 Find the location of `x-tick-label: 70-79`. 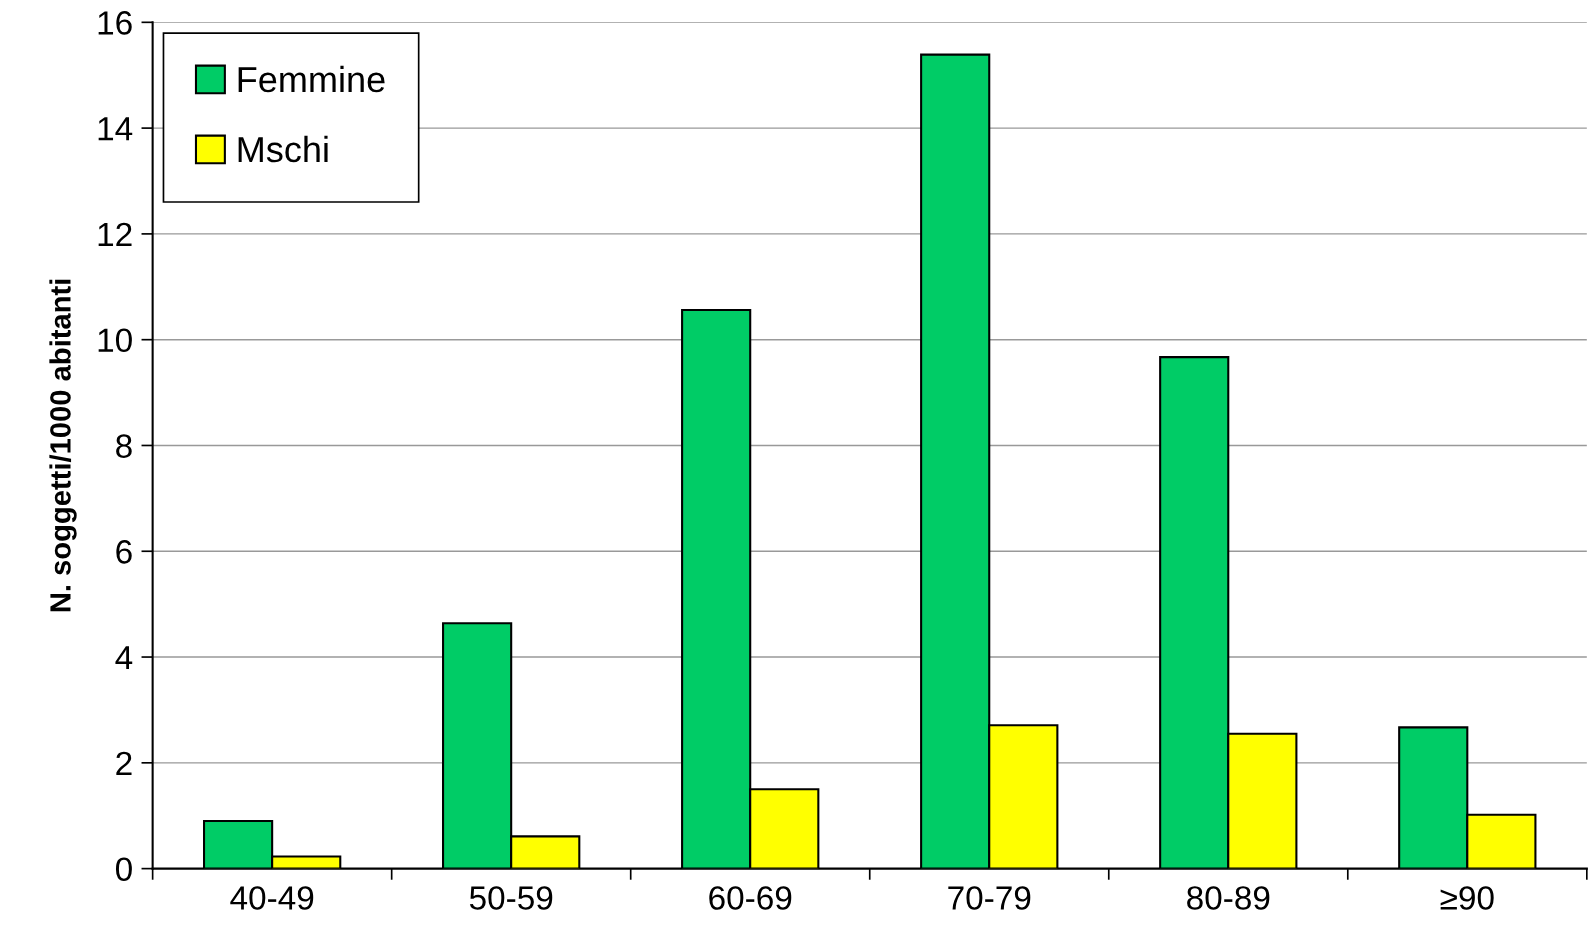

x-tick-label: 70-79 is located at coordinates (989, 898).